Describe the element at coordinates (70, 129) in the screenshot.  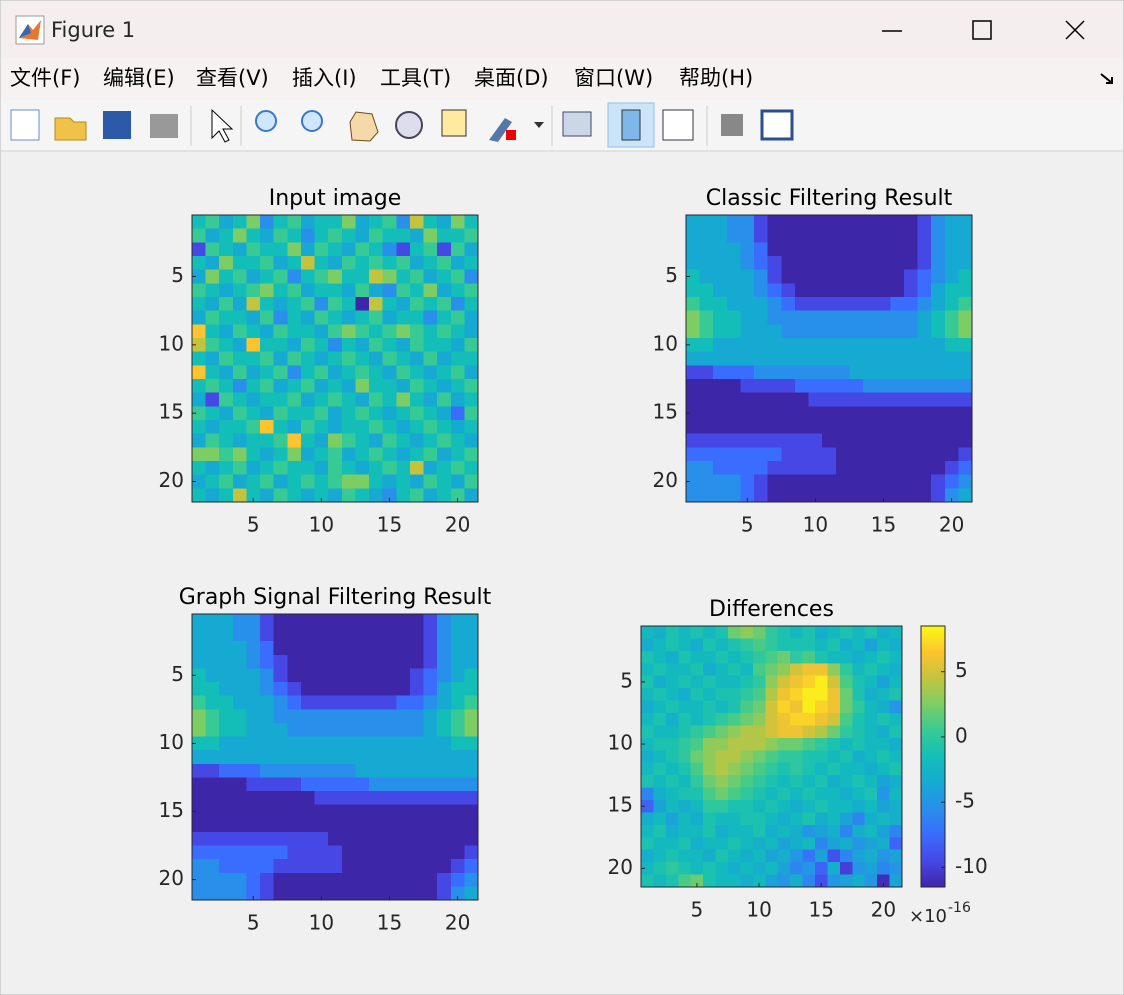
I see `open-icon` at that location.